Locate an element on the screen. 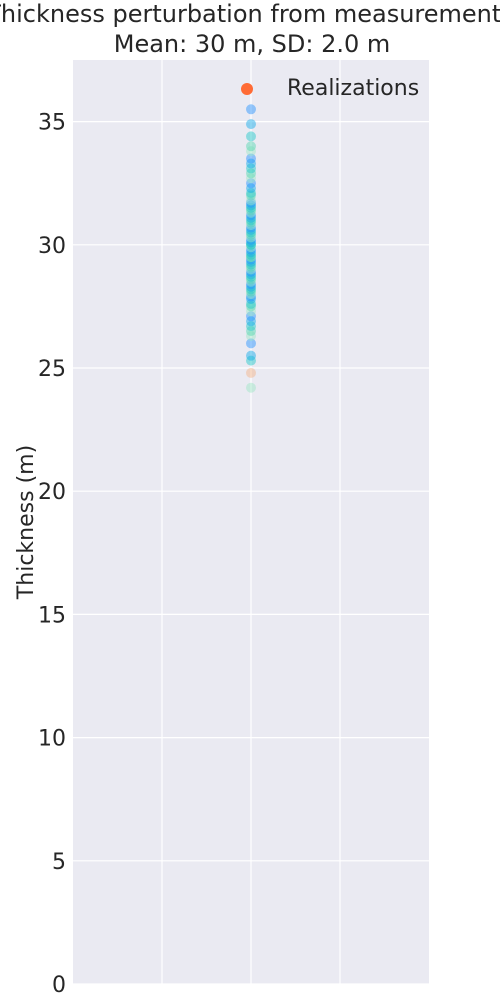 The height and width of the screenshot is (1000, 500). realization-points is located at coordinates (251, 248).